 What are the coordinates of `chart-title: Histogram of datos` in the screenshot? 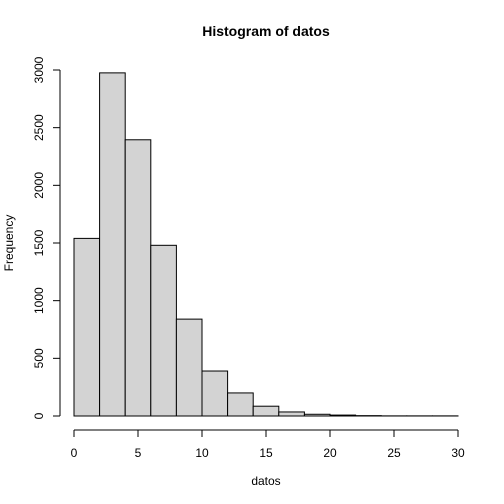 It's located at (266, 31).